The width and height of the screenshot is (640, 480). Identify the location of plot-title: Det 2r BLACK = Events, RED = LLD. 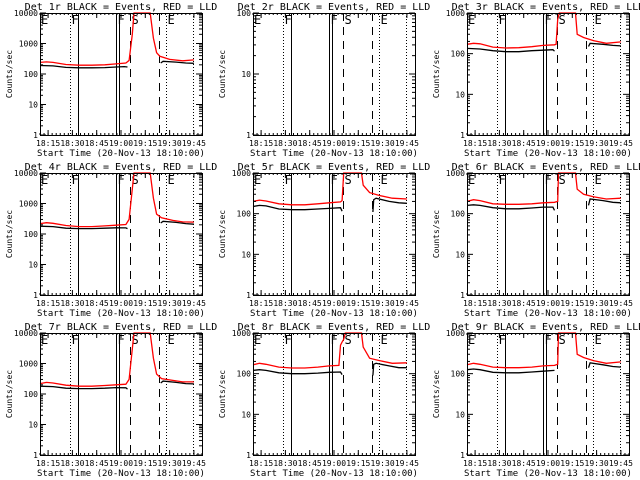
(334, 7).